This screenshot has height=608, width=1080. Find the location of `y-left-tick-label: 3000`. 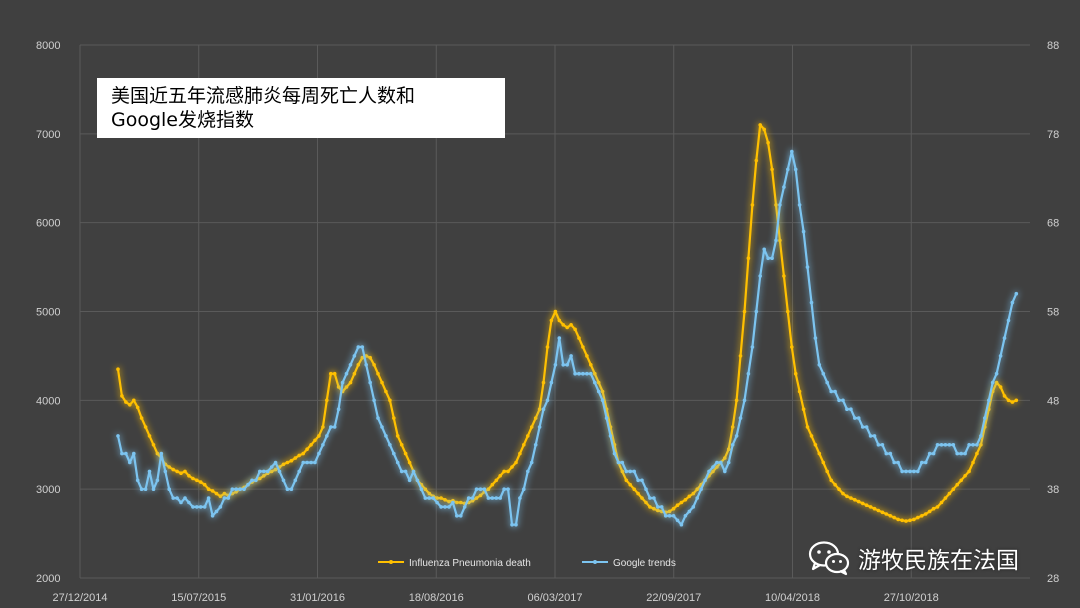

y-left-tick-label: 3000 is located at coordinates (48, 490).